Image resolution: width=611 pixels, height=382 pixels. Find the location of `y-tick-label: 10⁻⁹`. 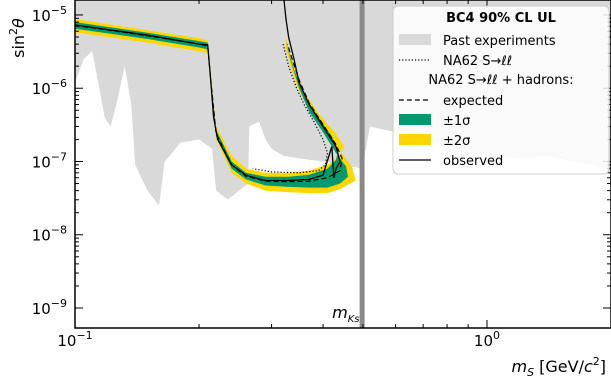

y-tick-label: 10⁻⁹ is located at coordinates (49, 307).